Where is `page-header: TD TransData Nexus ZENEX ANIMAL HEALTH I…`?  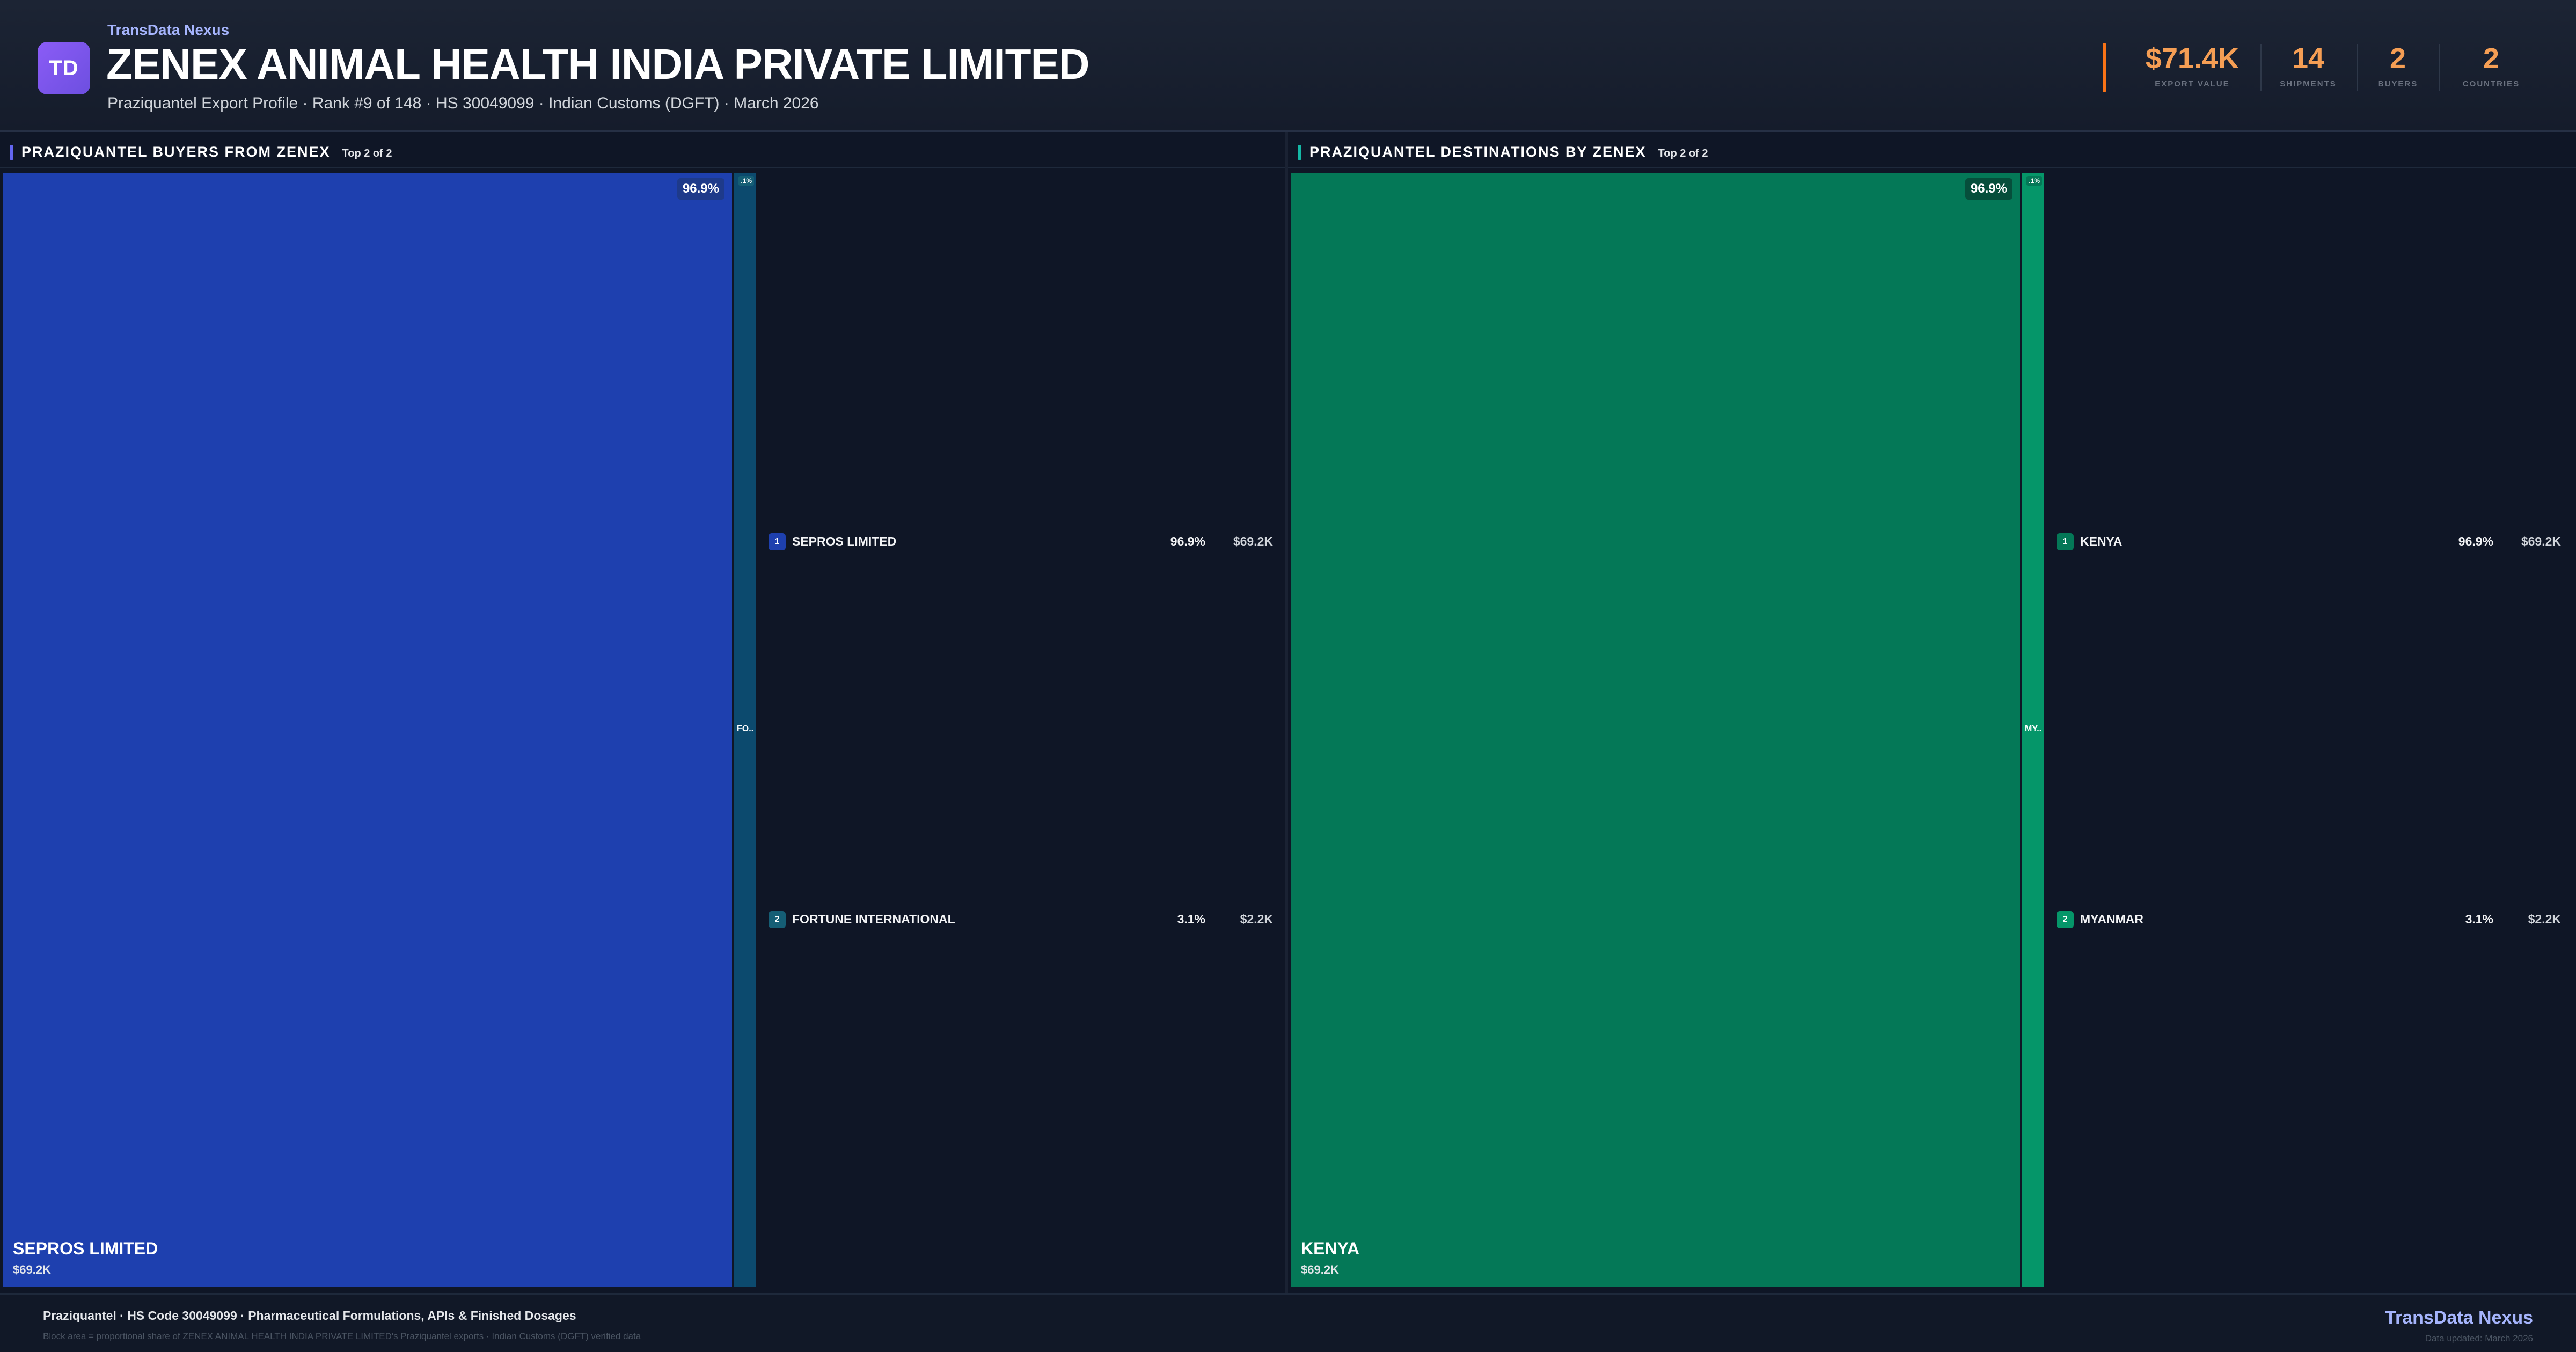
page-header: TD TransData Nexus ZENEX ANIMAL HEALTH I… is located at coordinates (1288, 66).